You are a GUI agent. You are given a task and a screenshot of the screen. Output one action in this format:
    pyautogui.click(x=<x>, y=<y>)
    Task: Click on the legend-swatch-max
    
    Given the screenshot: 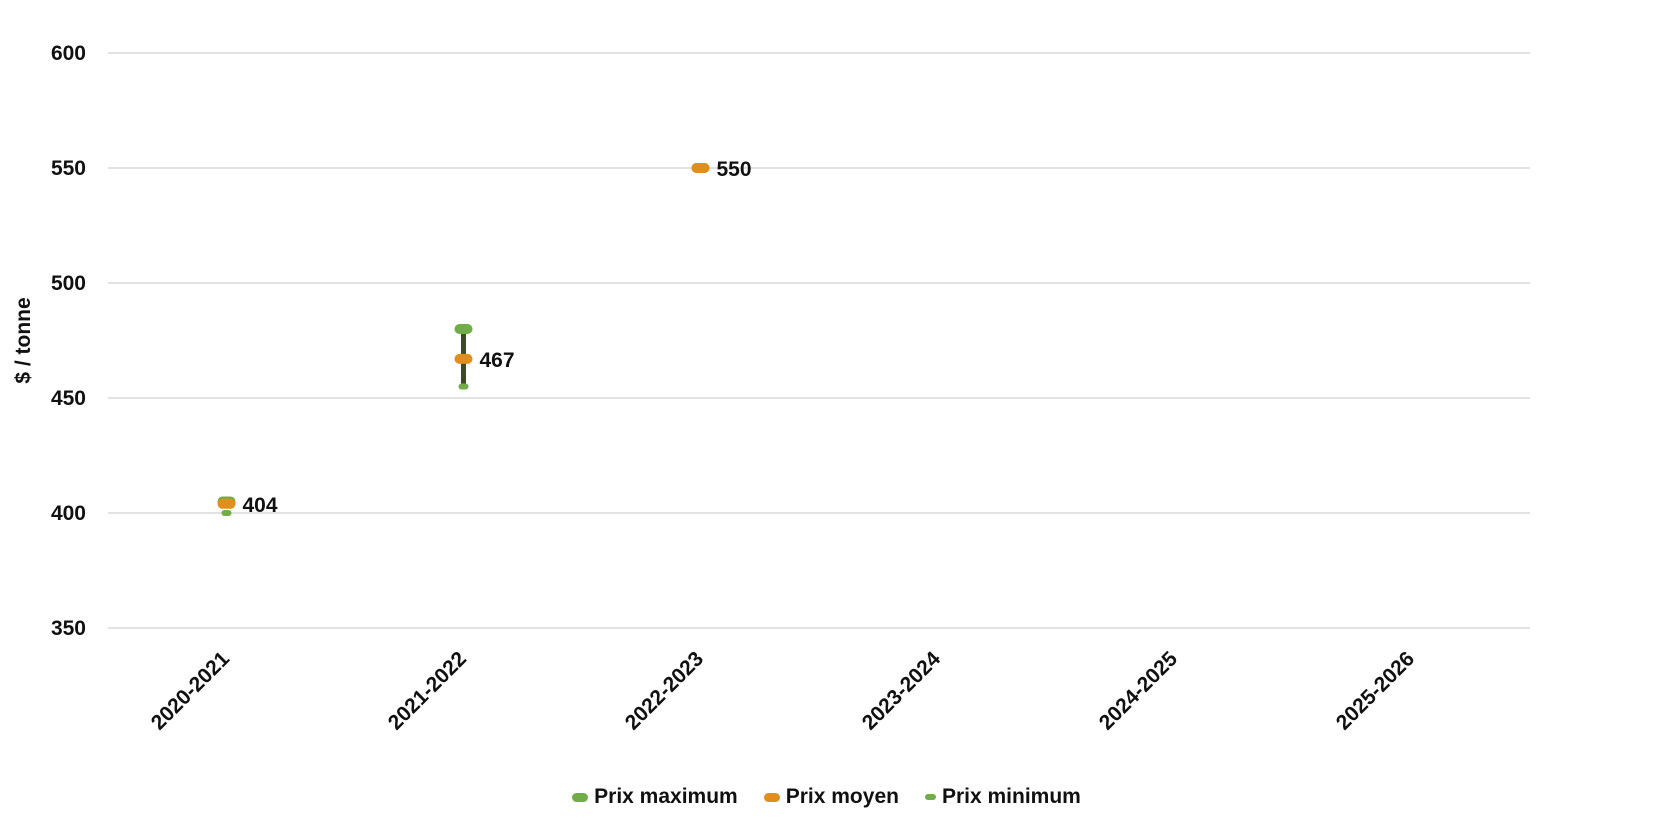 What is the action you would take?
    pyautogui.click(x=580, y=797)
    